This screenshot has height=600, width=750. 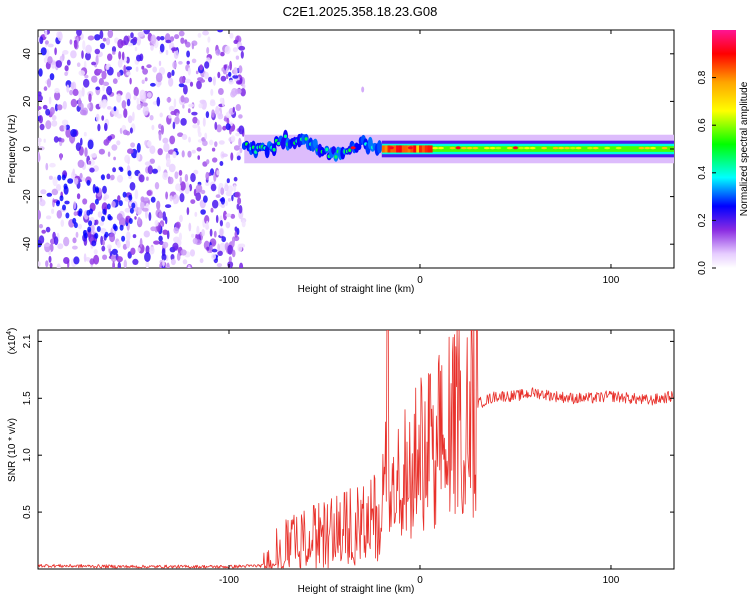 What do you see at coordinates (515, 148) in the screenshot?
I see `signal-peak` at bounding box center [515, 148].